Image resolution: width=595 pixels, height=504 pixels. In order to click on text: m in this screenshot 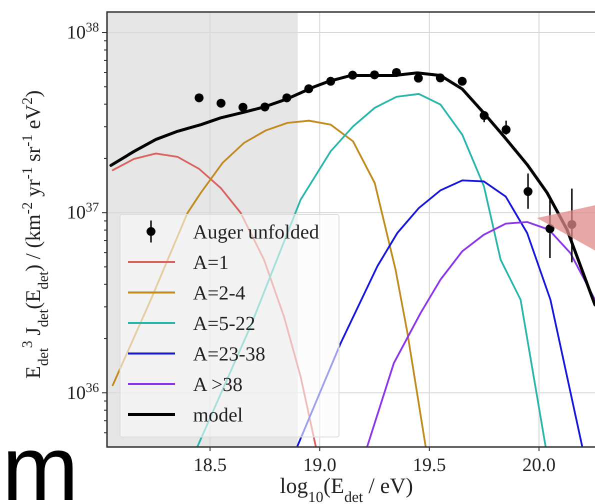, I will do `click(40, 461)`.